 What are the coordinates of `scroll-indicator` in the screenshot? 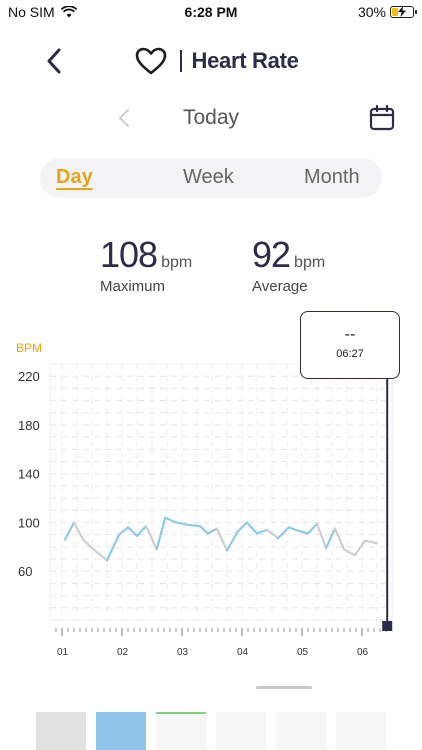 It's located at (284, 687).